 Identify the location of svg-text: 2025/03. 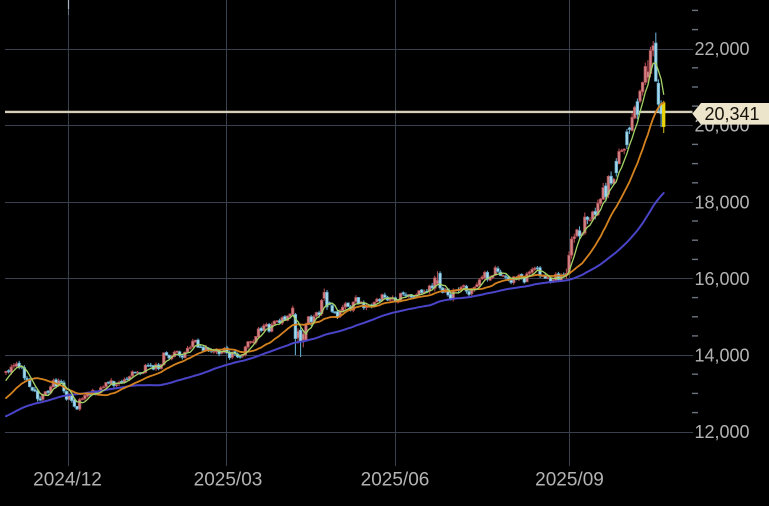
(228, 480).